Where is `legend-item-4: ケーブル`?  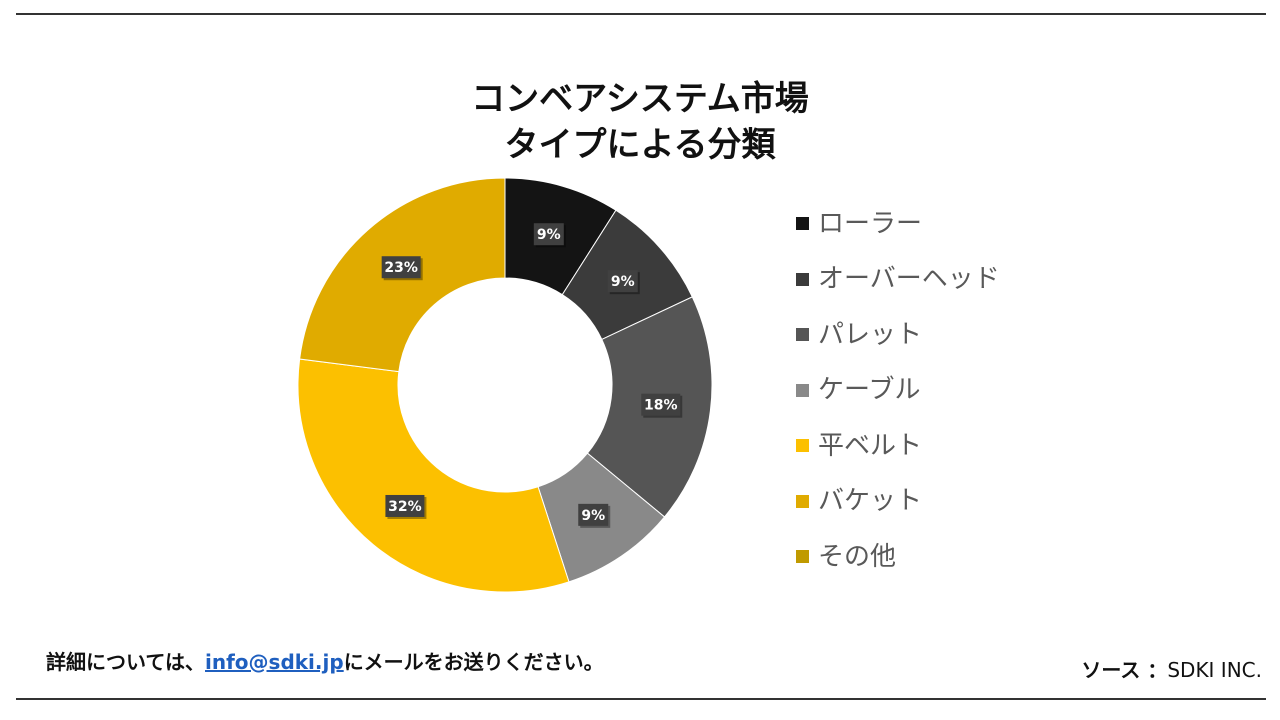
legend-item-4: ケーブル is located at coordinates (946, 391).